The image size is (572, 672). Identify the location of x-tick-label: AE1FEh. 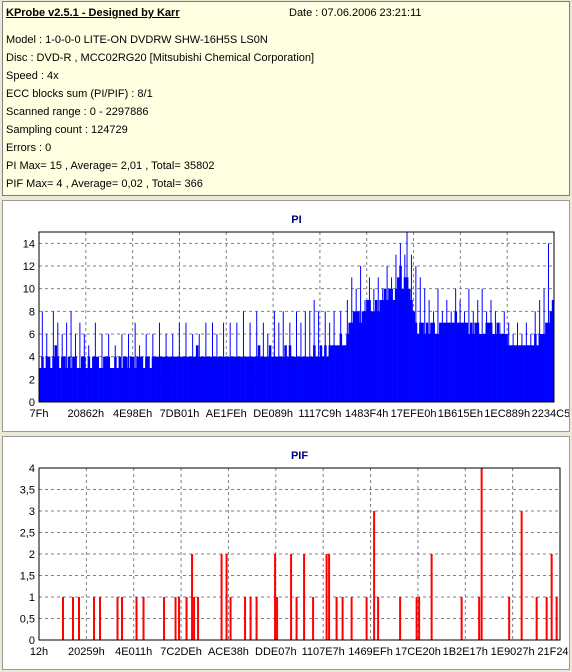
(226, 414).